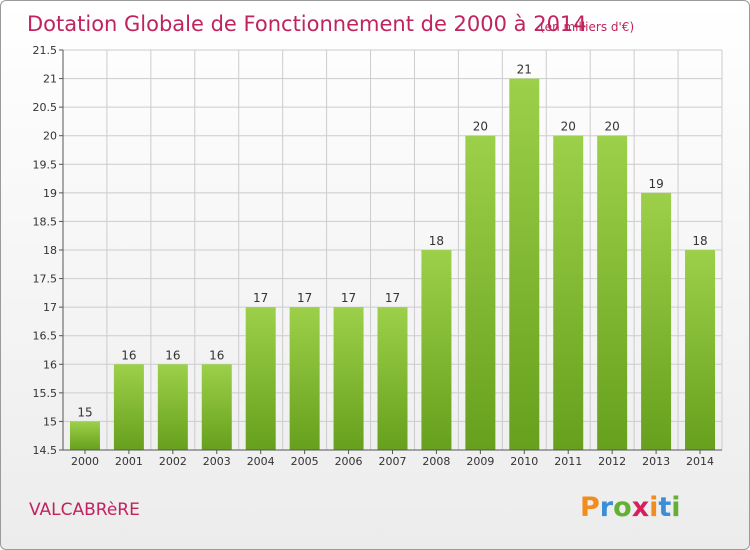 The width and height of the screenshot is (750, 550). What do you see at coordinates (655, 184) in the screenshot?
I see `bar-value-label: 19` at bounding box center [655, 184].